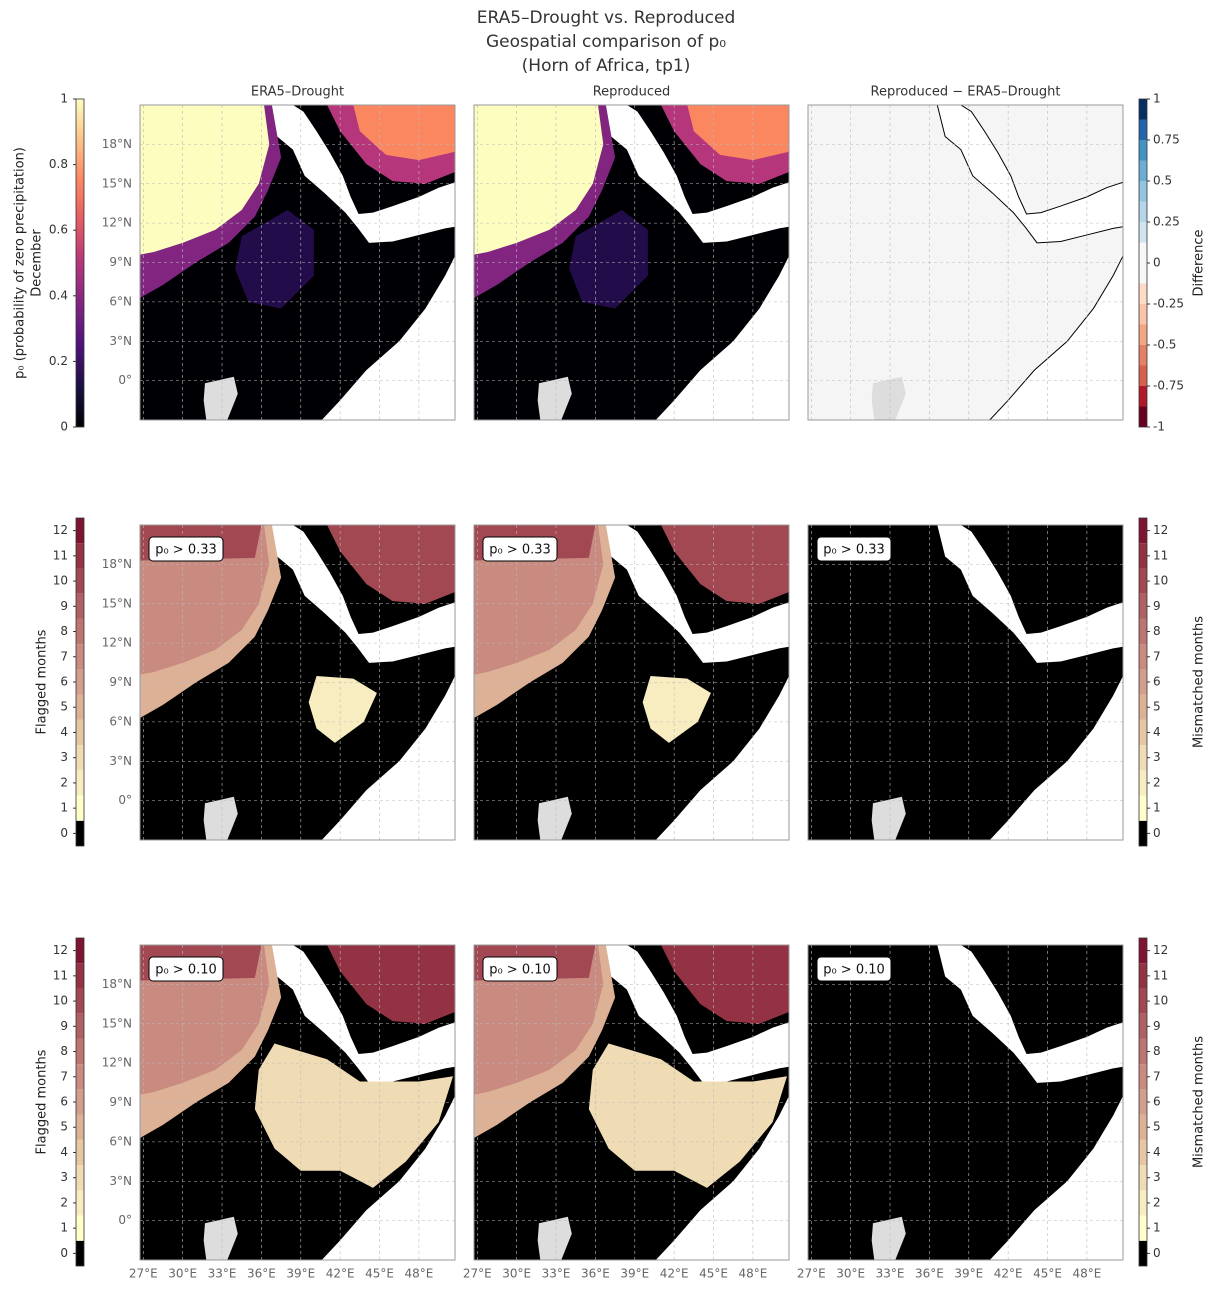  What do you see at coordinates (1199, 682) in the screenshot?
I see `colorbar-label: Mismatched months` at bounding box center [1199, 682].